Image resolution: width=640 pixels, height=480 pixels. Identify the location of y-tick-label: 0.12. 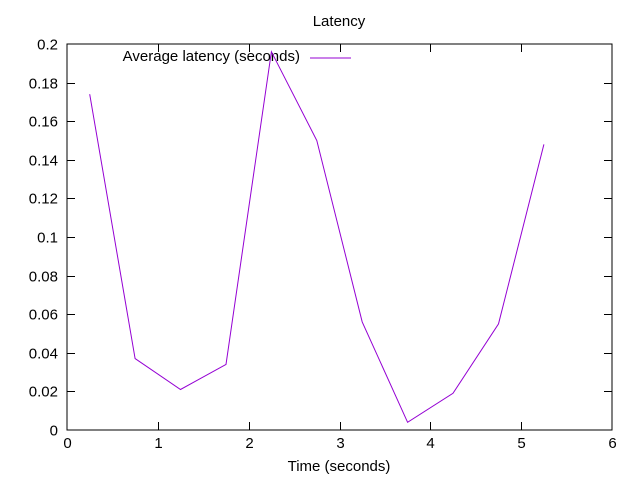
(43, 199).